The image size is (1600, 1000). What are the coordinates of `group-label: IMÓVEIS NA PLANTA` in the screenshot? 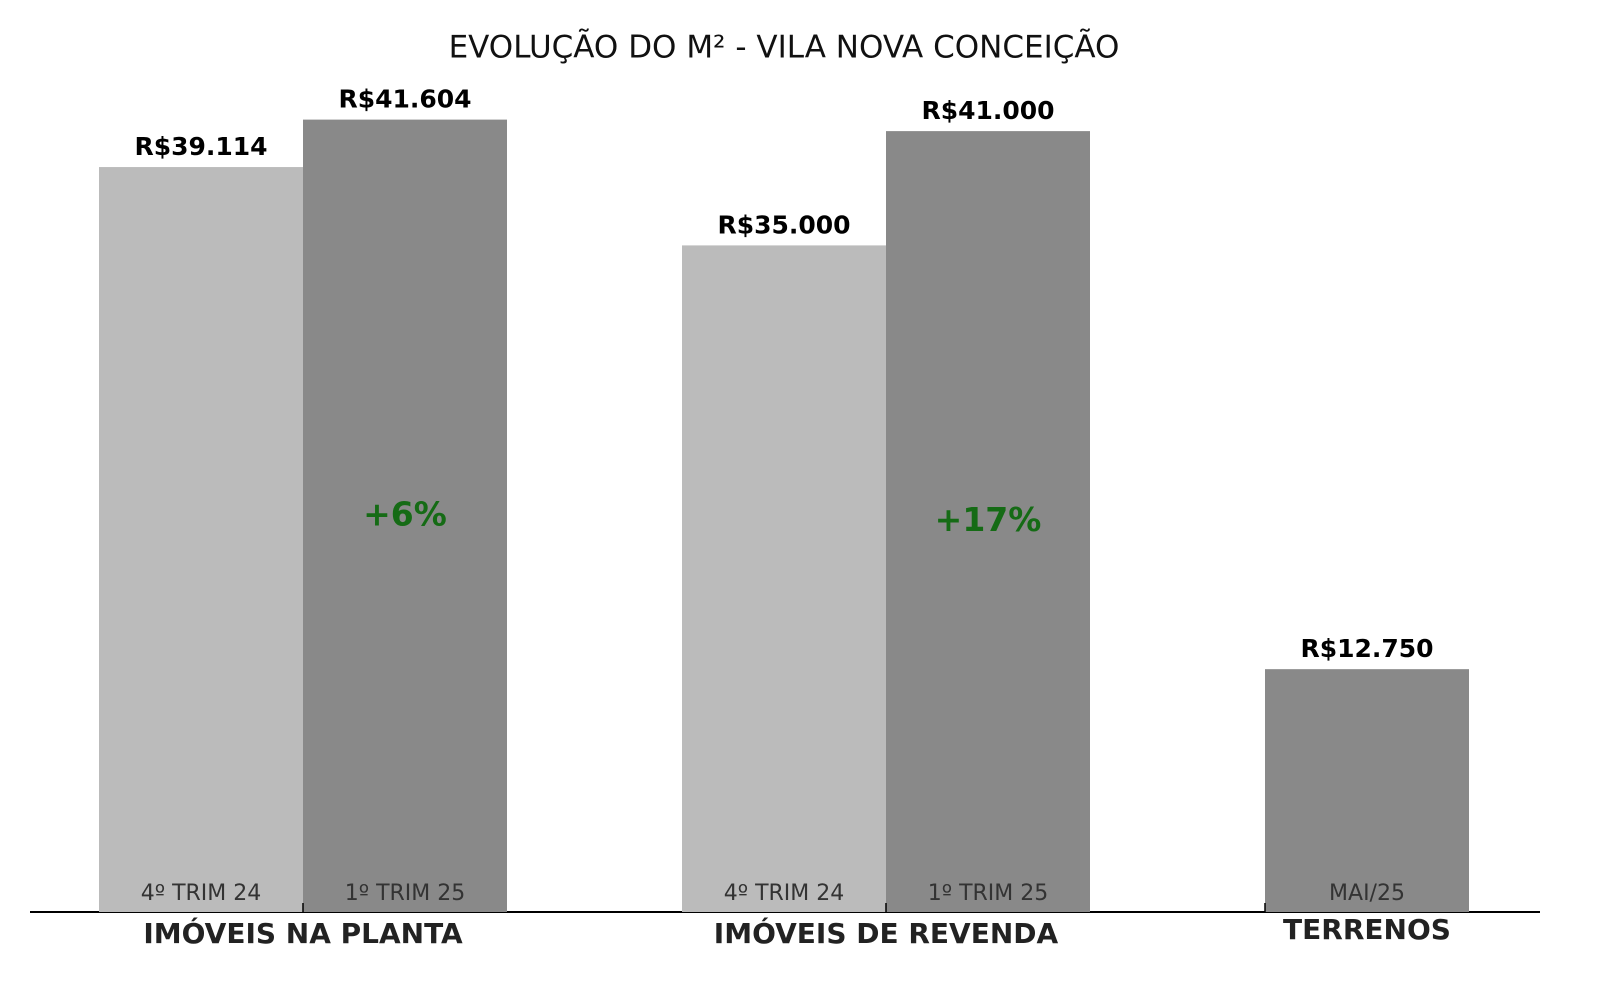 It's located at (303, 933).